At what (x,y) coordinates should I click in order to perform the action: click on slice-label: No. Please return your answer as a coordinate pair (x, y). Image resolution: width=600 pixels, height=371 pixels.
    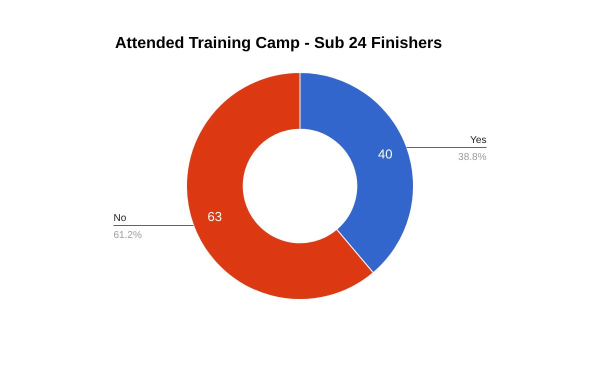
    Looking at the image, I should click on (120, 218).